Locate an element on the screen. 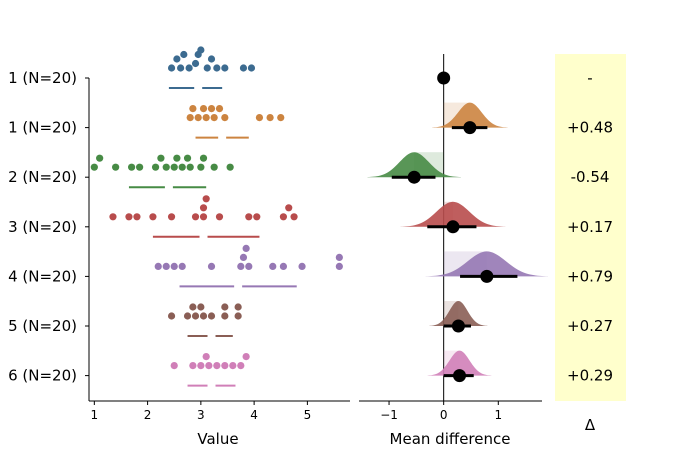  row-label: 5 (N=20) is located at coordinates (42, 326).